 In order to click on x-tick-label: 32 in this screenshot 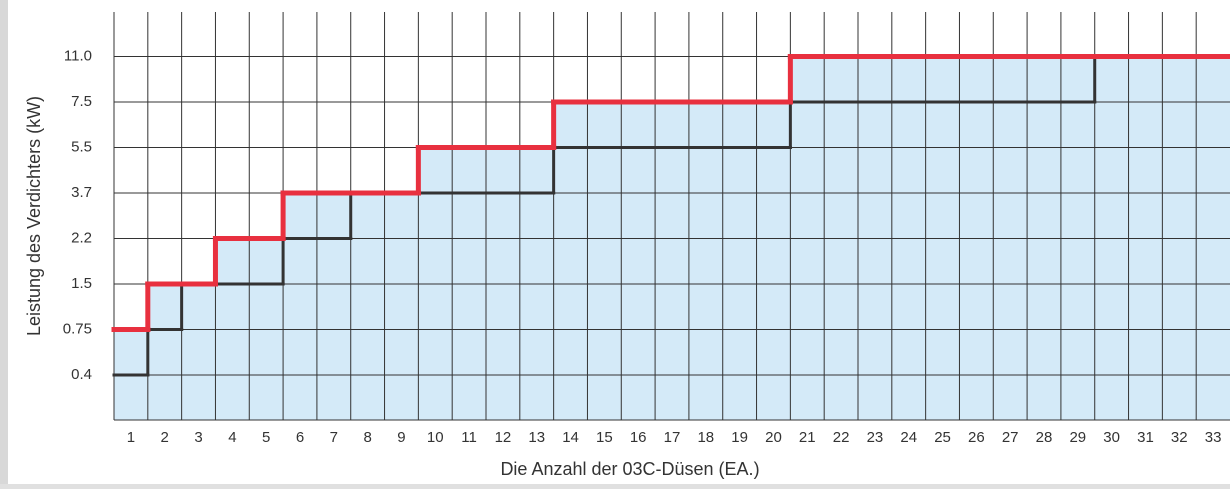, I will do `click(1179, 437)`.